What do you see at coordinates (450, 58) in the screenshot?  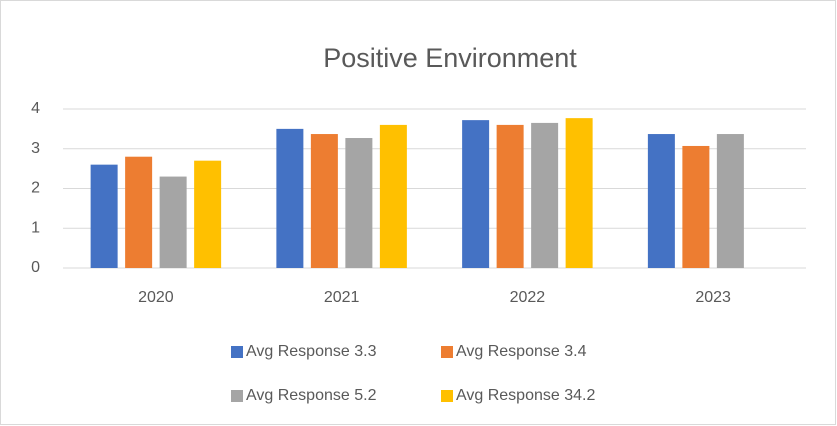 I see `chart-title: Positive Environment` at bounding box center [450, 58].